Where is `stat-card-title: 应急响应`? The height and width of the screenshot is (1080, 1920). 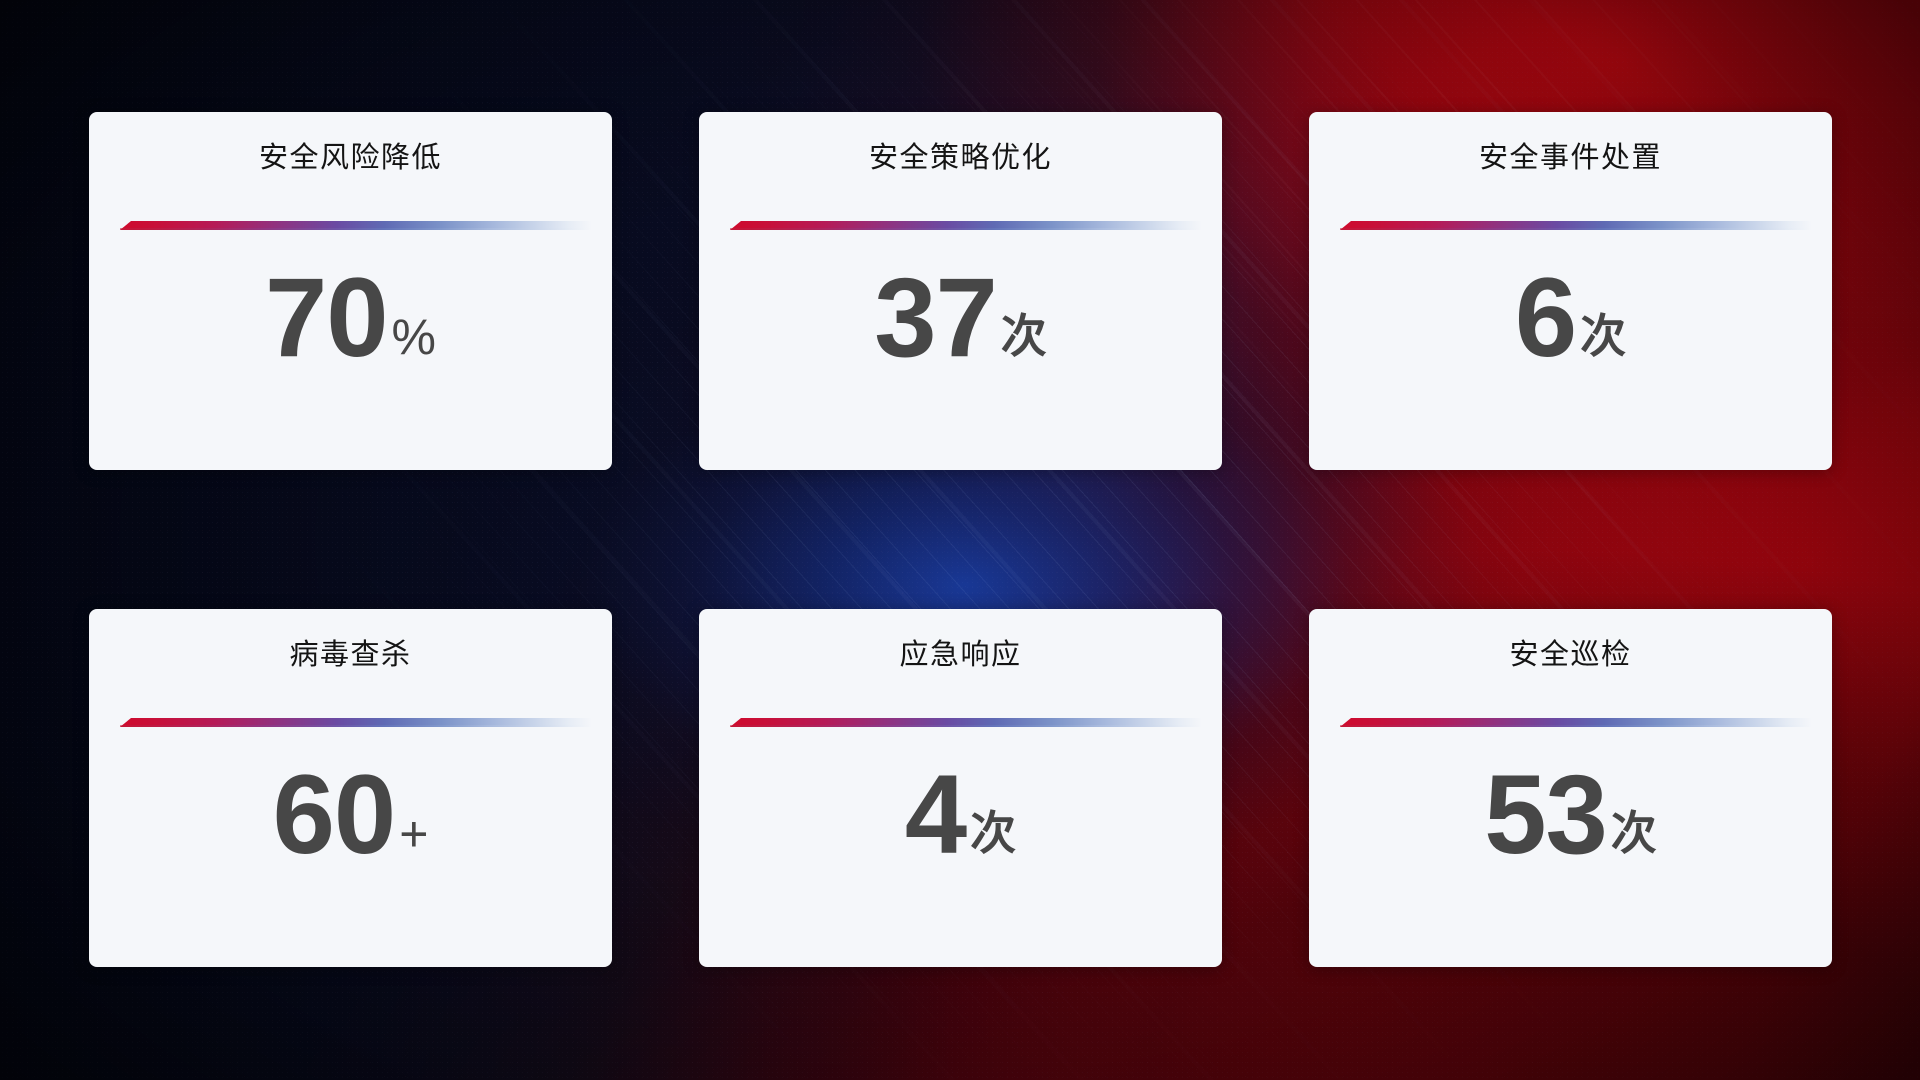
stat-card-title: 应急响应 is located at coordinates (960, 655).